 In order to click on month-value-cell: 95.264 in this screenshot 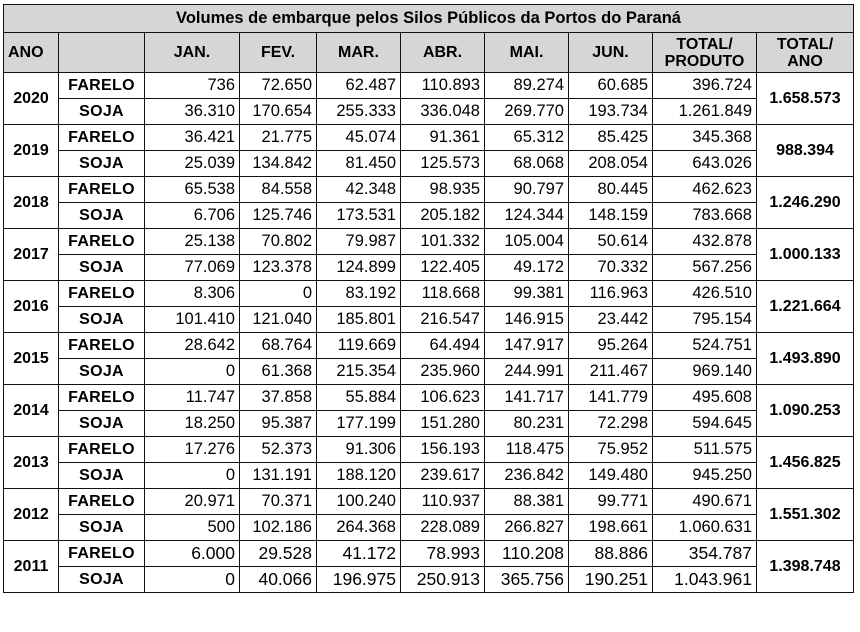, I will do `click(610, 345)`.